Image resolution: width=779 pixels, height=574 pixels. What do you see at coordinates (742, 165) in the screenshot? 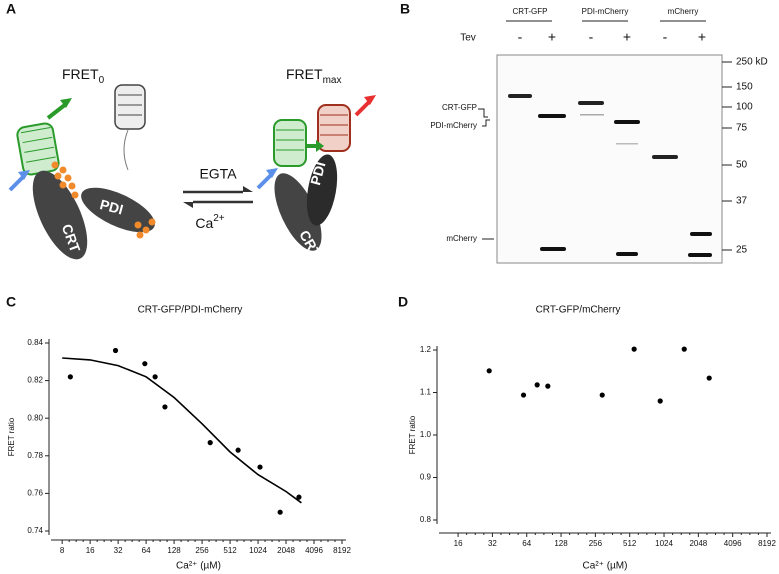
I see `marker-label: 50` at bounding box center [742, 165].